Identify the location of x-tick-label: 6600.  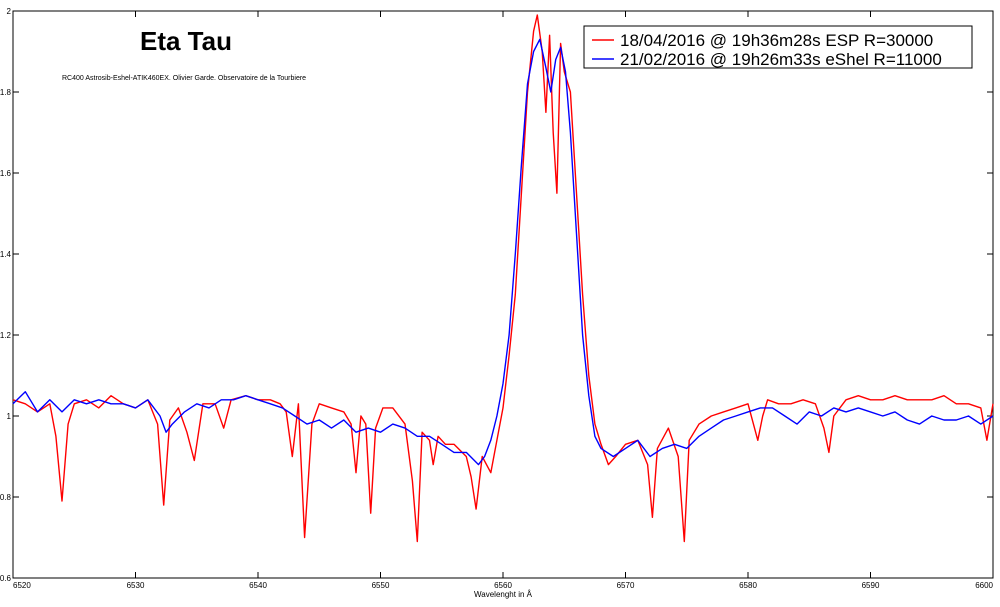
(984, 585).